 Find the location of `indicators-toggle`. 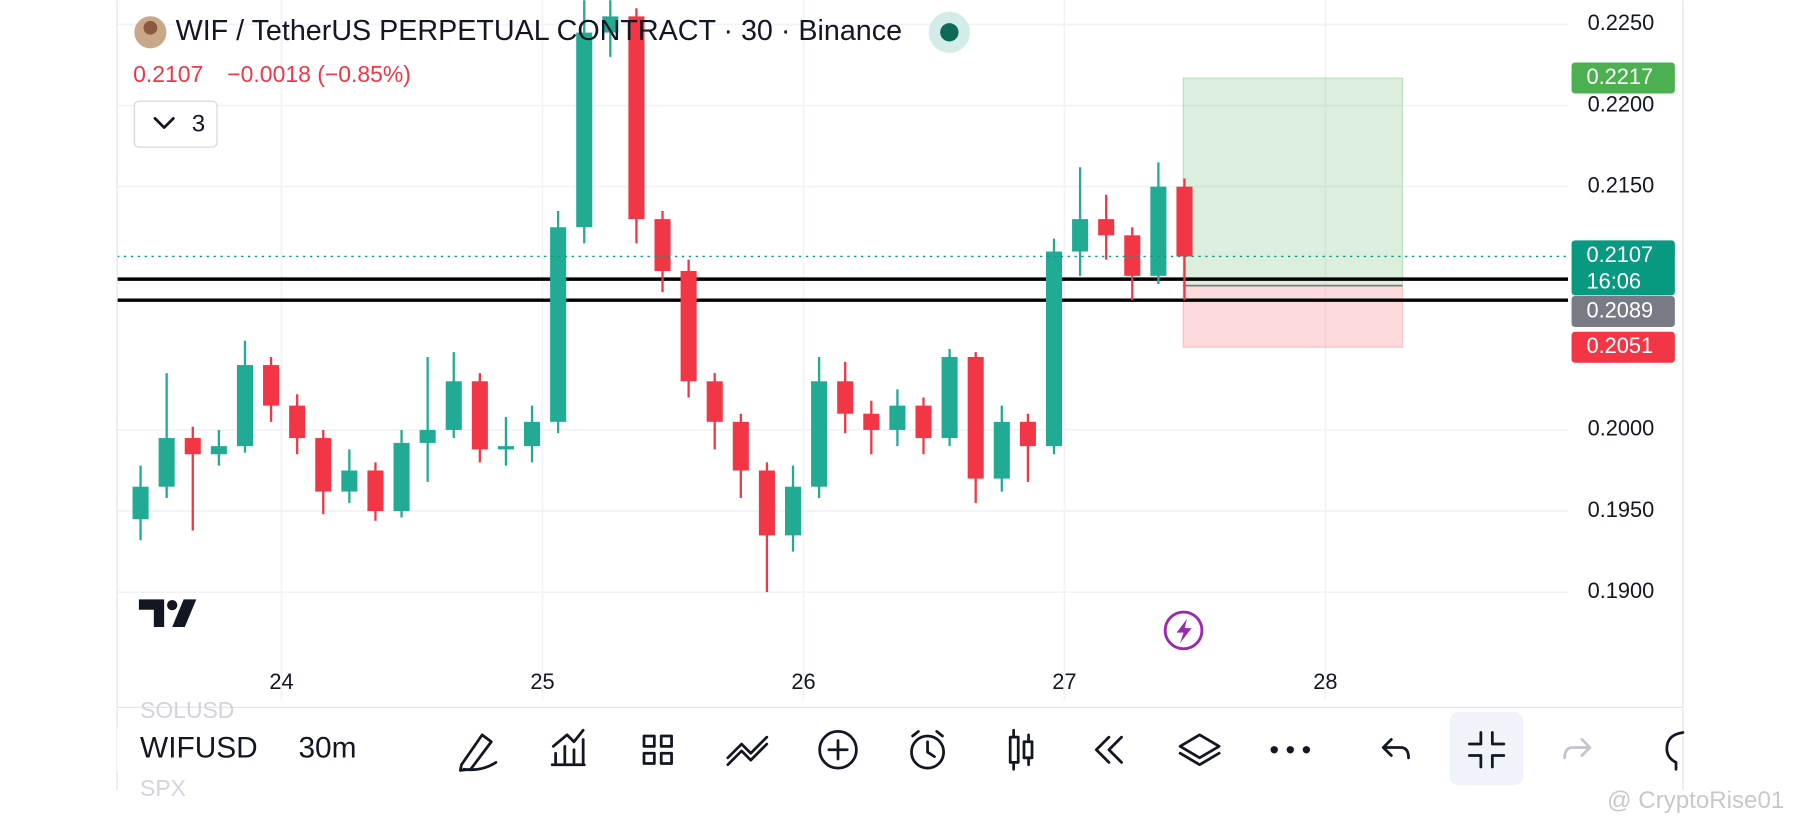

indicators-toggle is located at coordinates (175, 124).